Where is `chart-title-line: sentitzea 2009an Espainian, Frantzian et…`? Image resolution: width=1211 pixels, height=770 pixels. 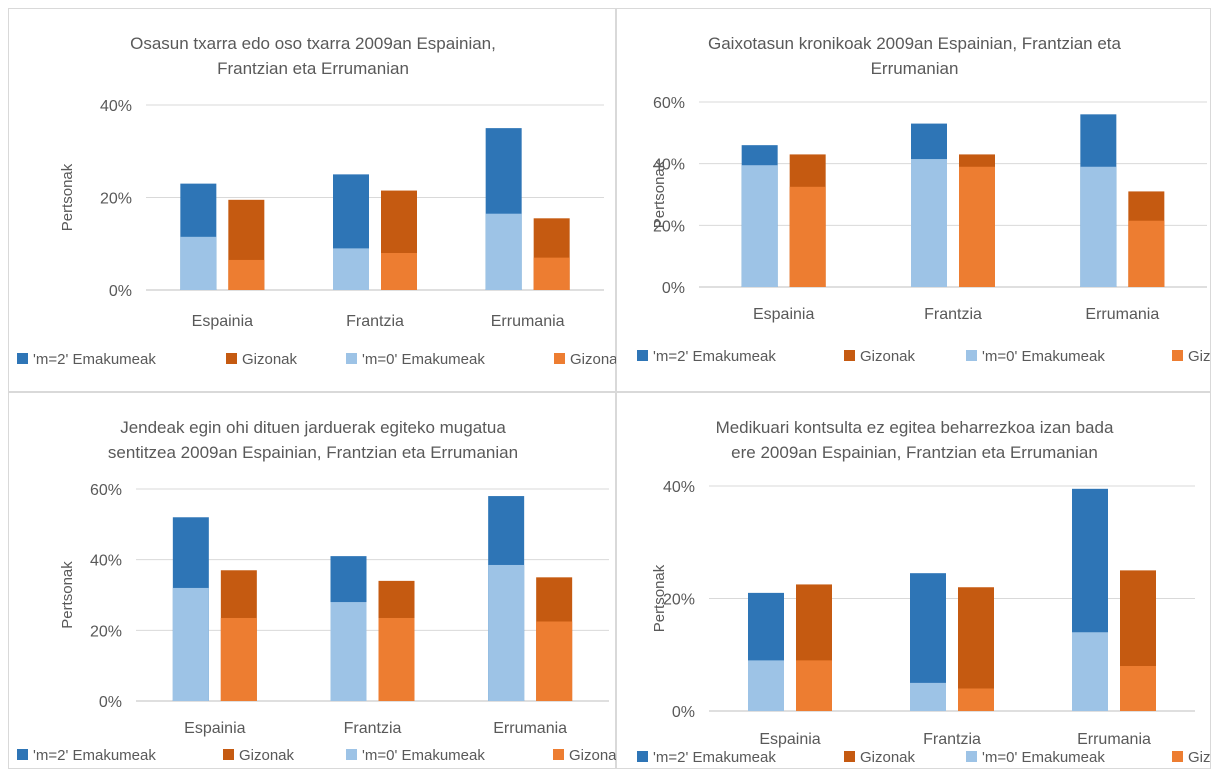 chart-title-line: sentitzea 2009an Espainian, Frantzian et… is located at coordinates (313, 452).